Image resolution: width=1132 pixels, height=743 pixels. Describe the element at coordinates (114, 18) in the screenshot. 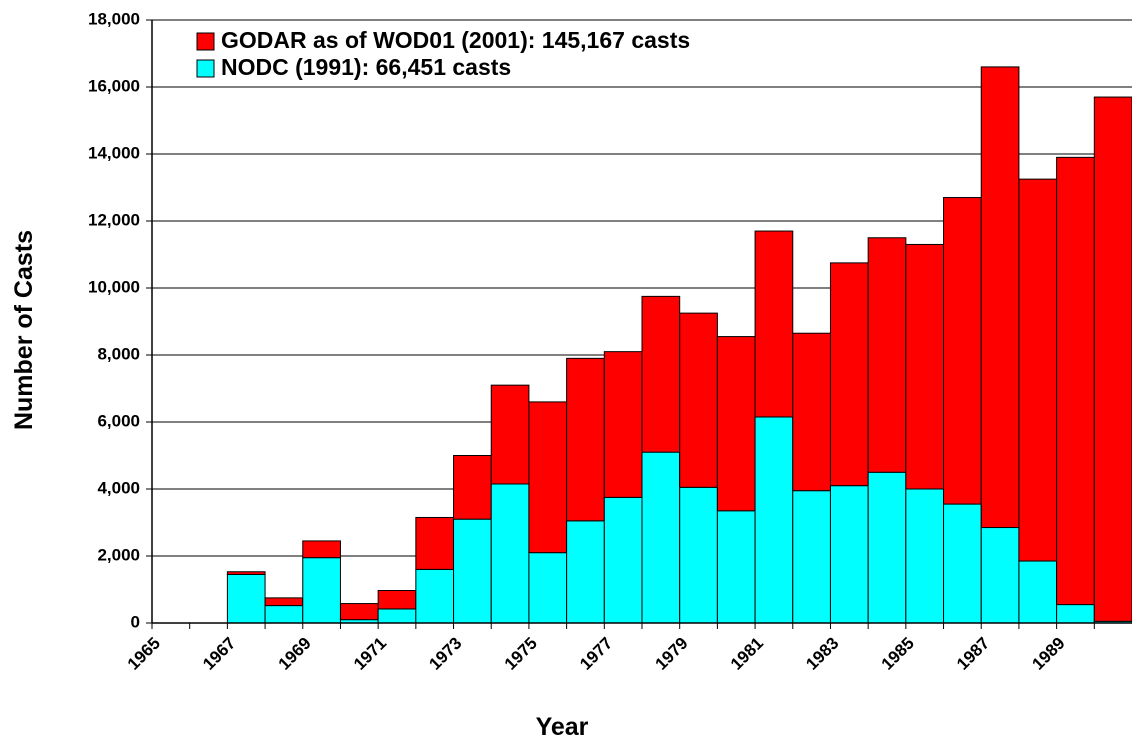

I see `y-tick-label: 18,000` at that location.